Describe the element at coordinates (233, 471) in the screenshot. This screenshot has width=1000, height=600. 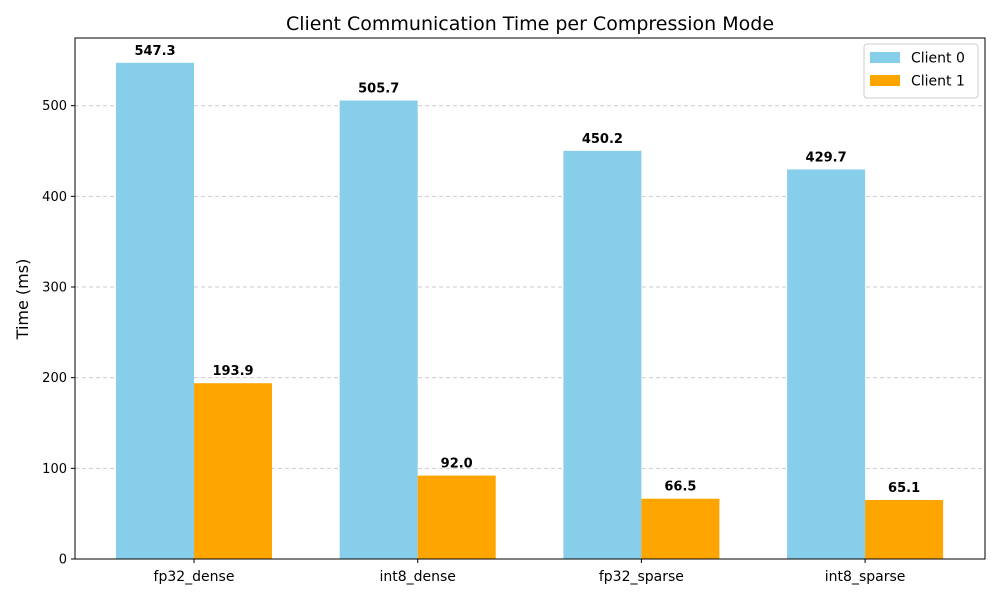
I see `bar-client-1-fp32_dense` at that location.